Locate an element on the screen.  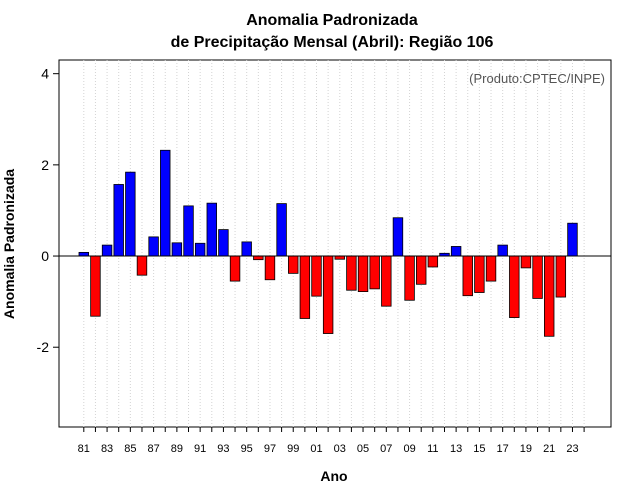
bar-2000 is located at coordinates (305, 287).